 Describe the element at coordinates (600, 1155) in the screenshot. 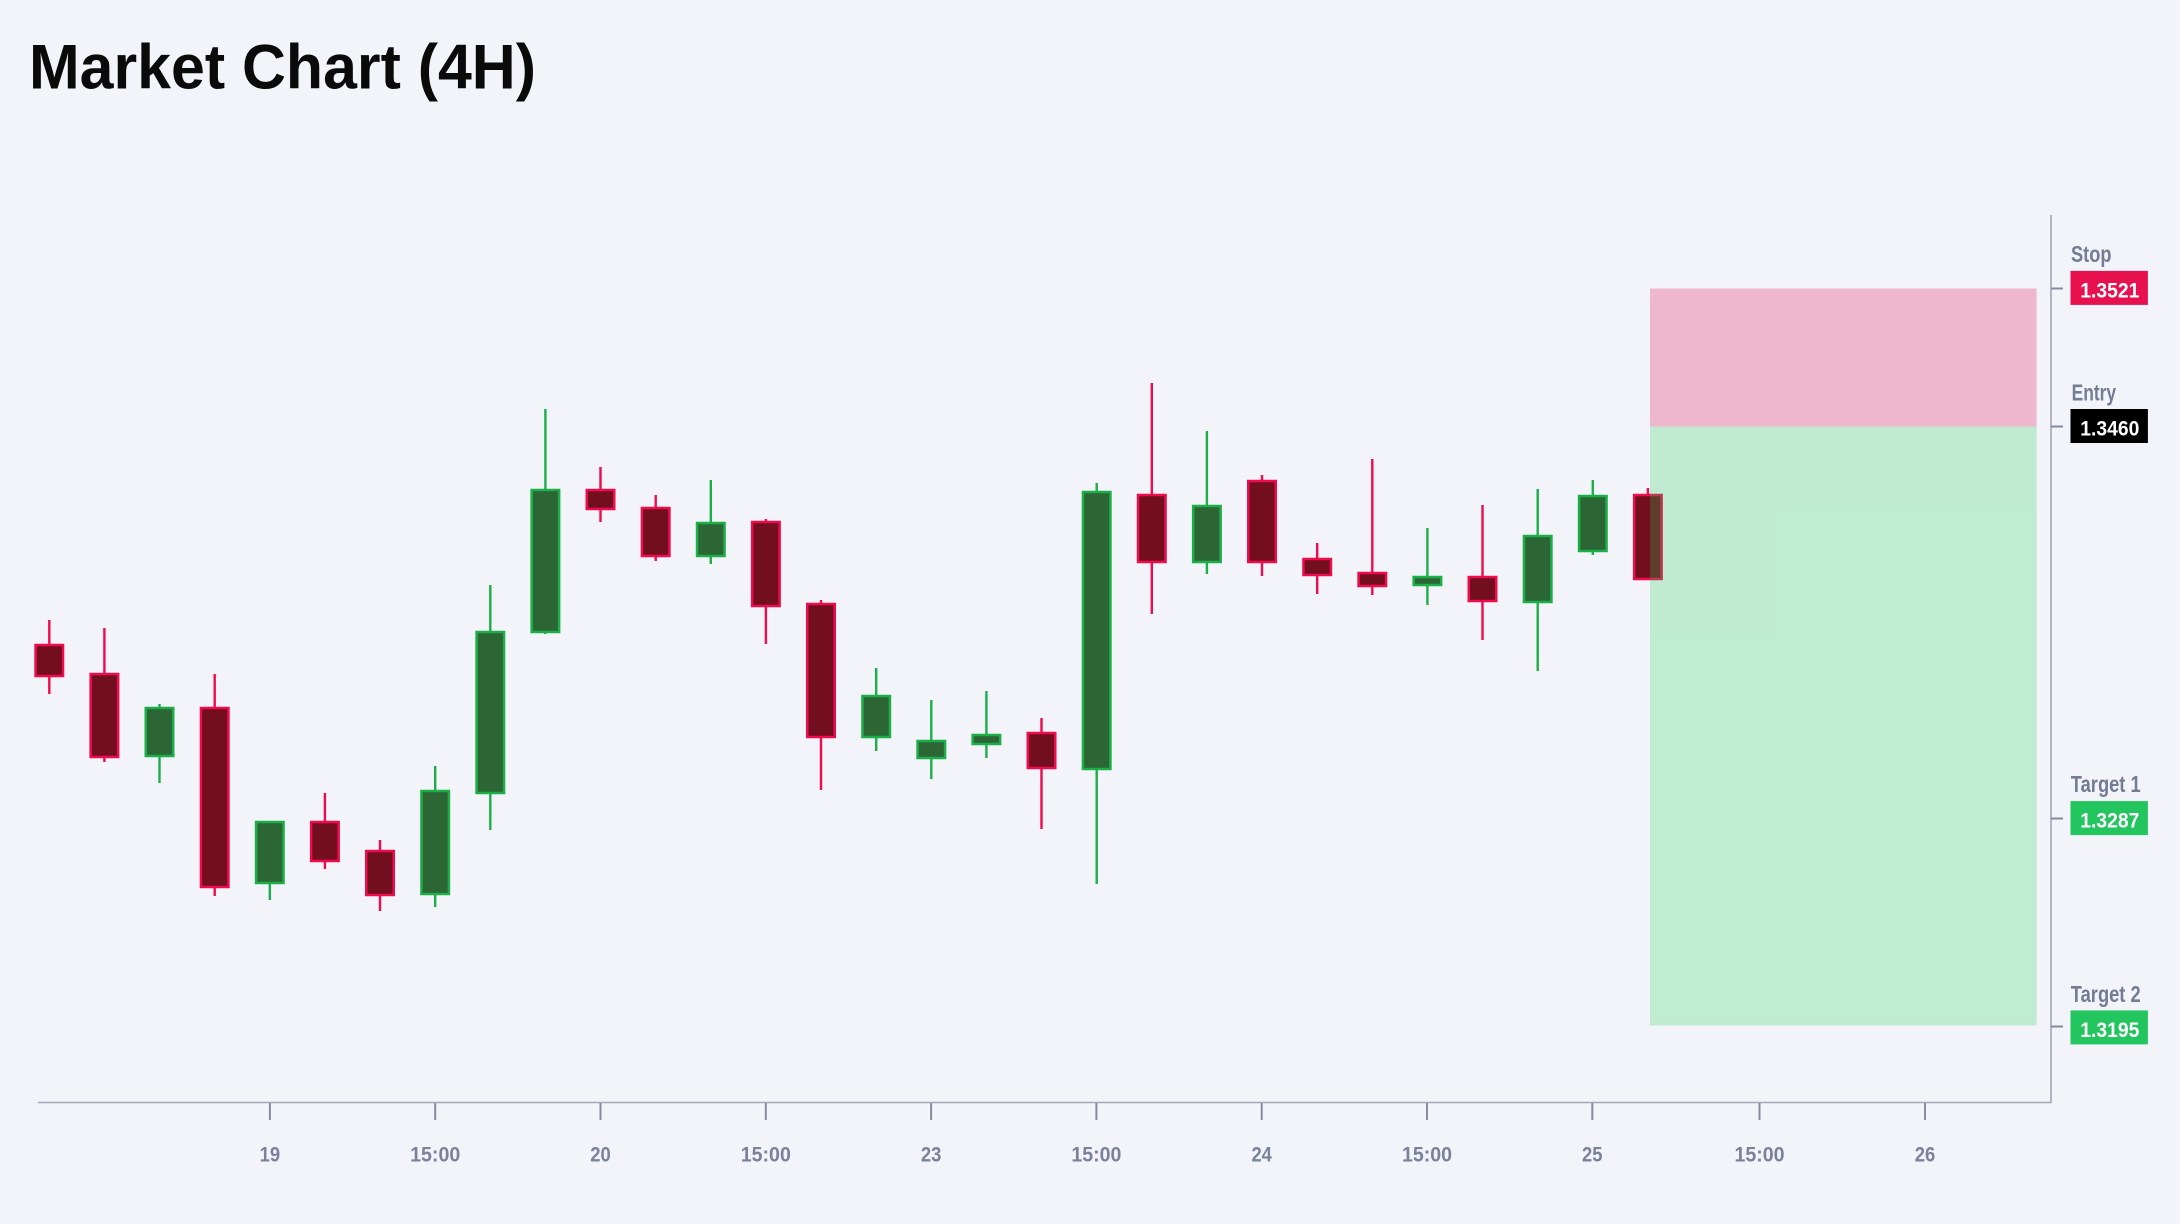

I see `svg-text: 20` at that location.